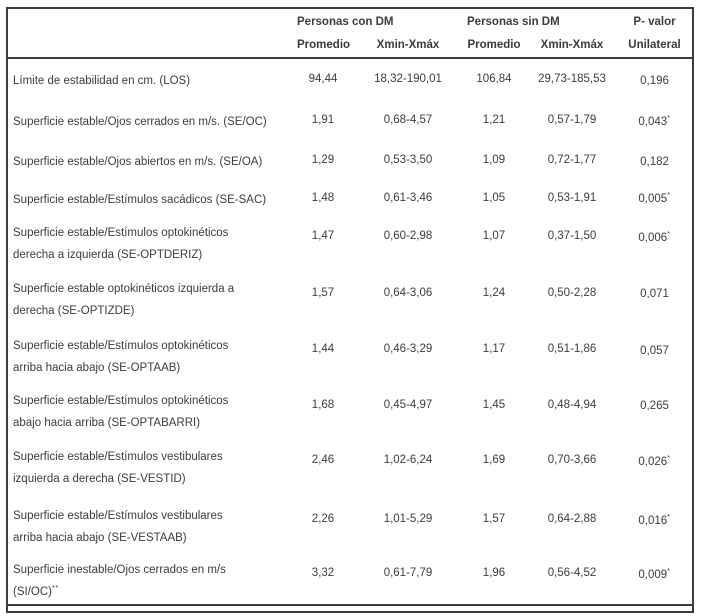 The height and width of the screenshot is (616, 701). What do you see at coordinates (494, 519) in the screenshot?
I see `mean-sin-dm: 1,57` at bounding box center [494, 519].